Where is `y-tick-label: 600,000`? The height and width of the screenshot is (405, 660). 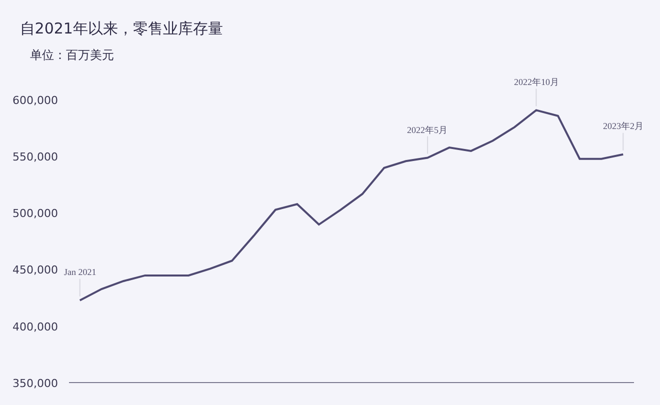
y-tick-label: 600,000 is located at coordinates (35, 100).